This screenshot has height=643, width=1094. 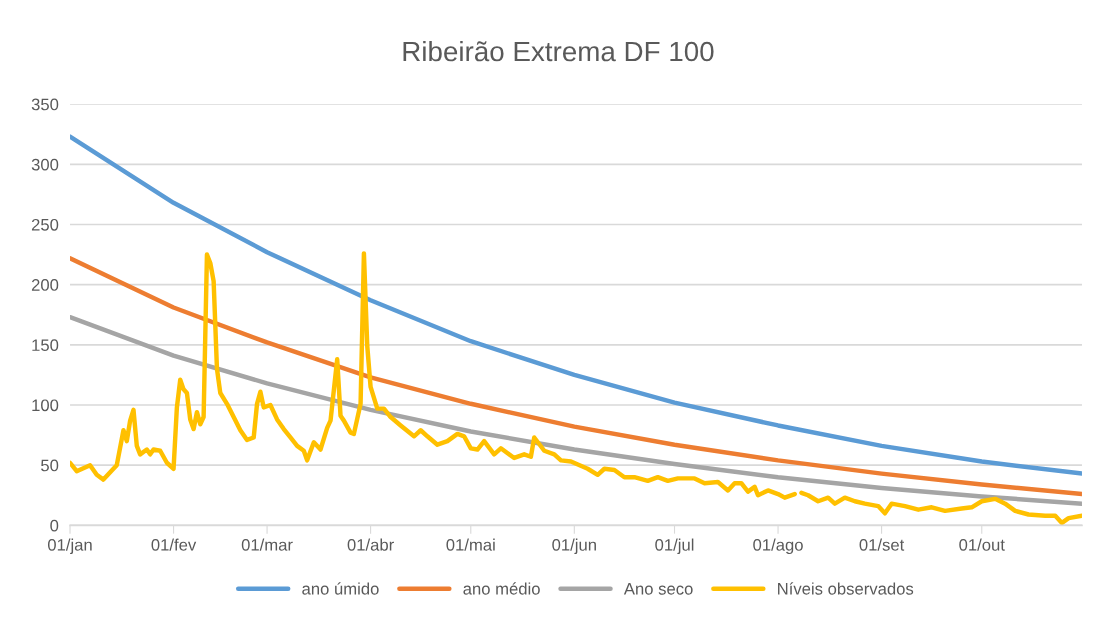 What do you see at coordinates (50, 465) in the screenshot?
I see `y-tick-label: 50` at bounding box center [50, 465].